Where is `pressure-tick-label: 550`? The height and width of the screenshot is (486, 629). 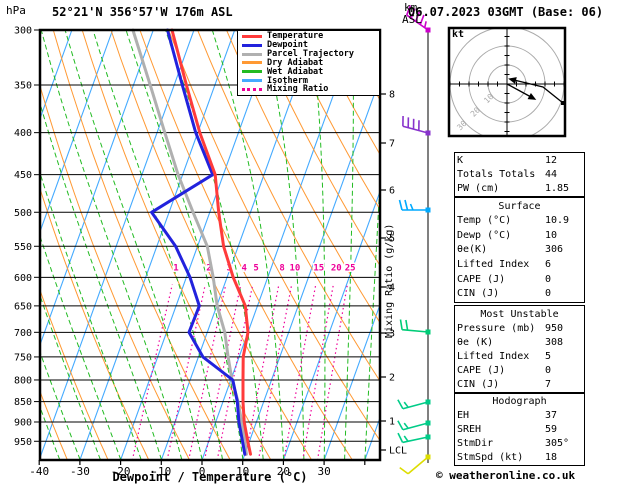 pressure-tick-label: 550 is located at coordinates (23, 247).